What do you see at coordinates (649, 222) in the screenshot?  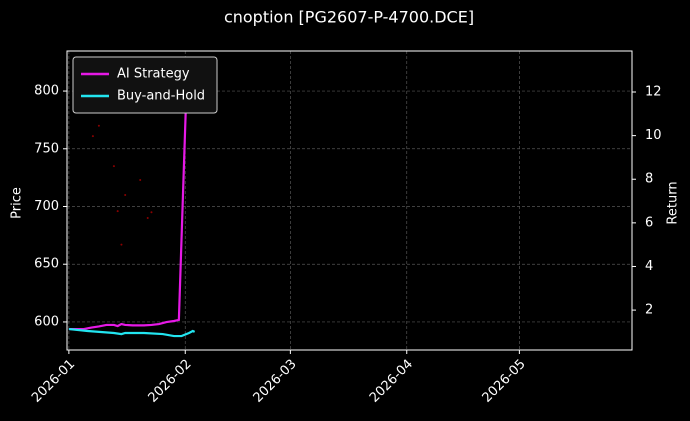 I see `y2-tick-label: 6` at bounding box center [649, 222].